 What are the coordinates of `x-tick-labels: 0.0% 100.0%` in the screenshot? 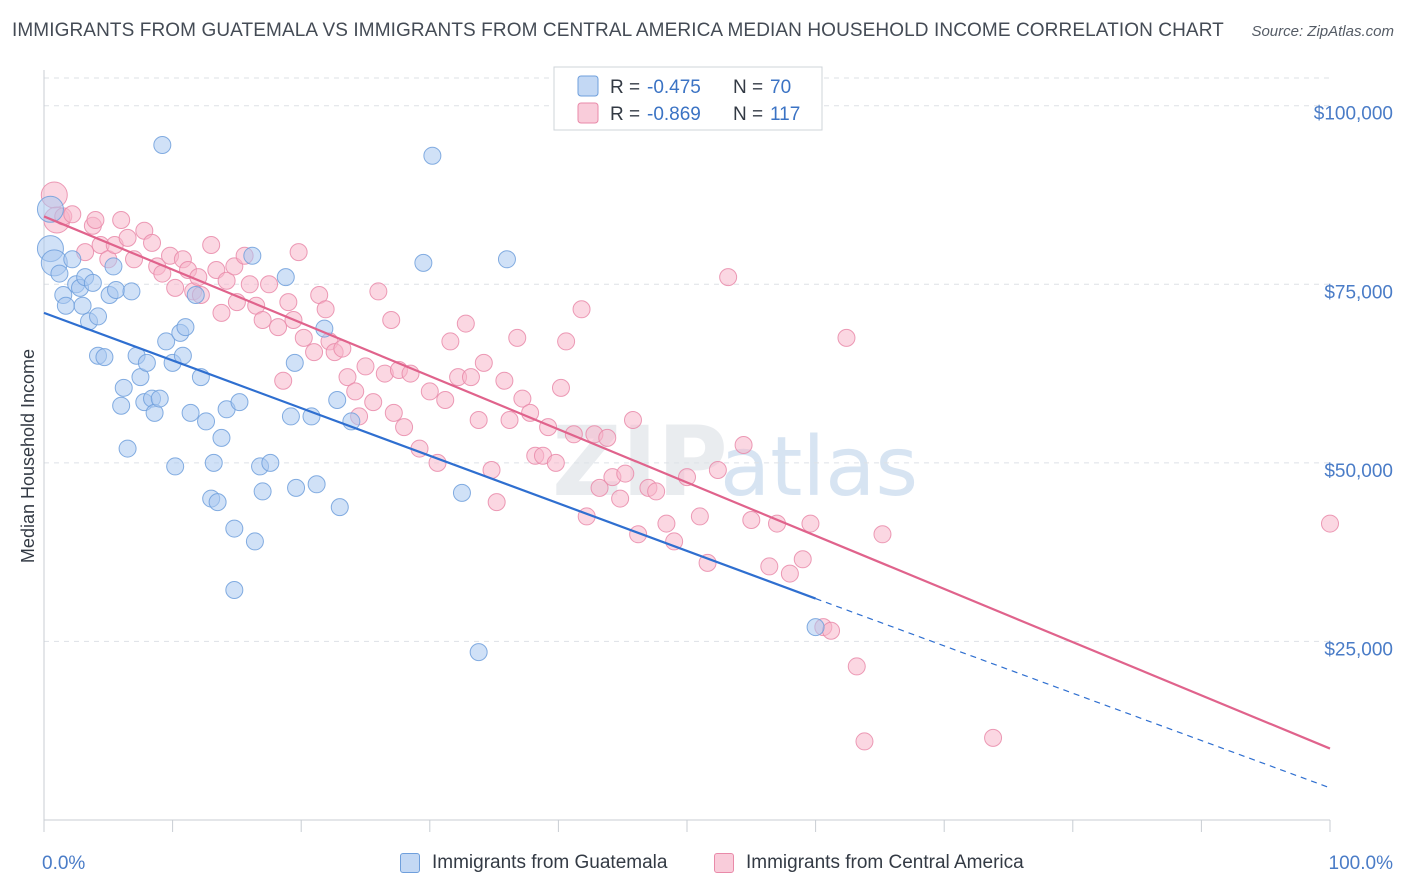 It's located at (717, 863).